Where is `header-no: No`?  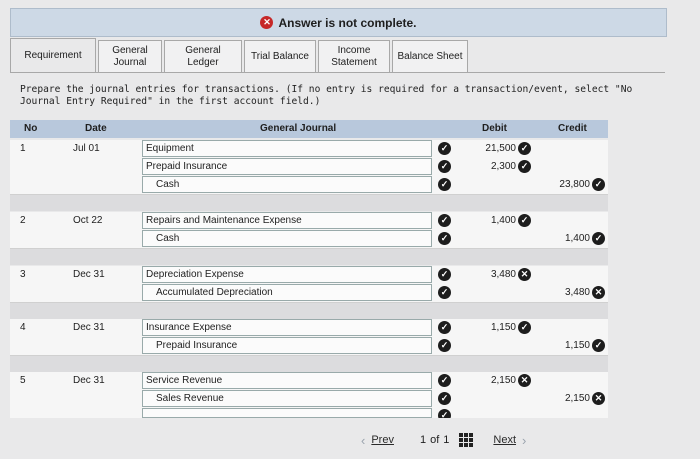 header-no: No is located at coordinates (31, 128).